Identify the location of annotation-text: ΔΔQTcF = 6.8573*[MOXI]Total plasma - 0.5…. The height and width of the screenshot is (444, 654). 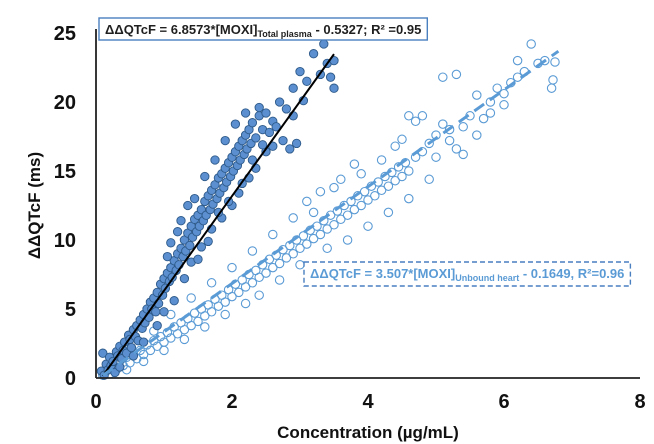
(263, 30).